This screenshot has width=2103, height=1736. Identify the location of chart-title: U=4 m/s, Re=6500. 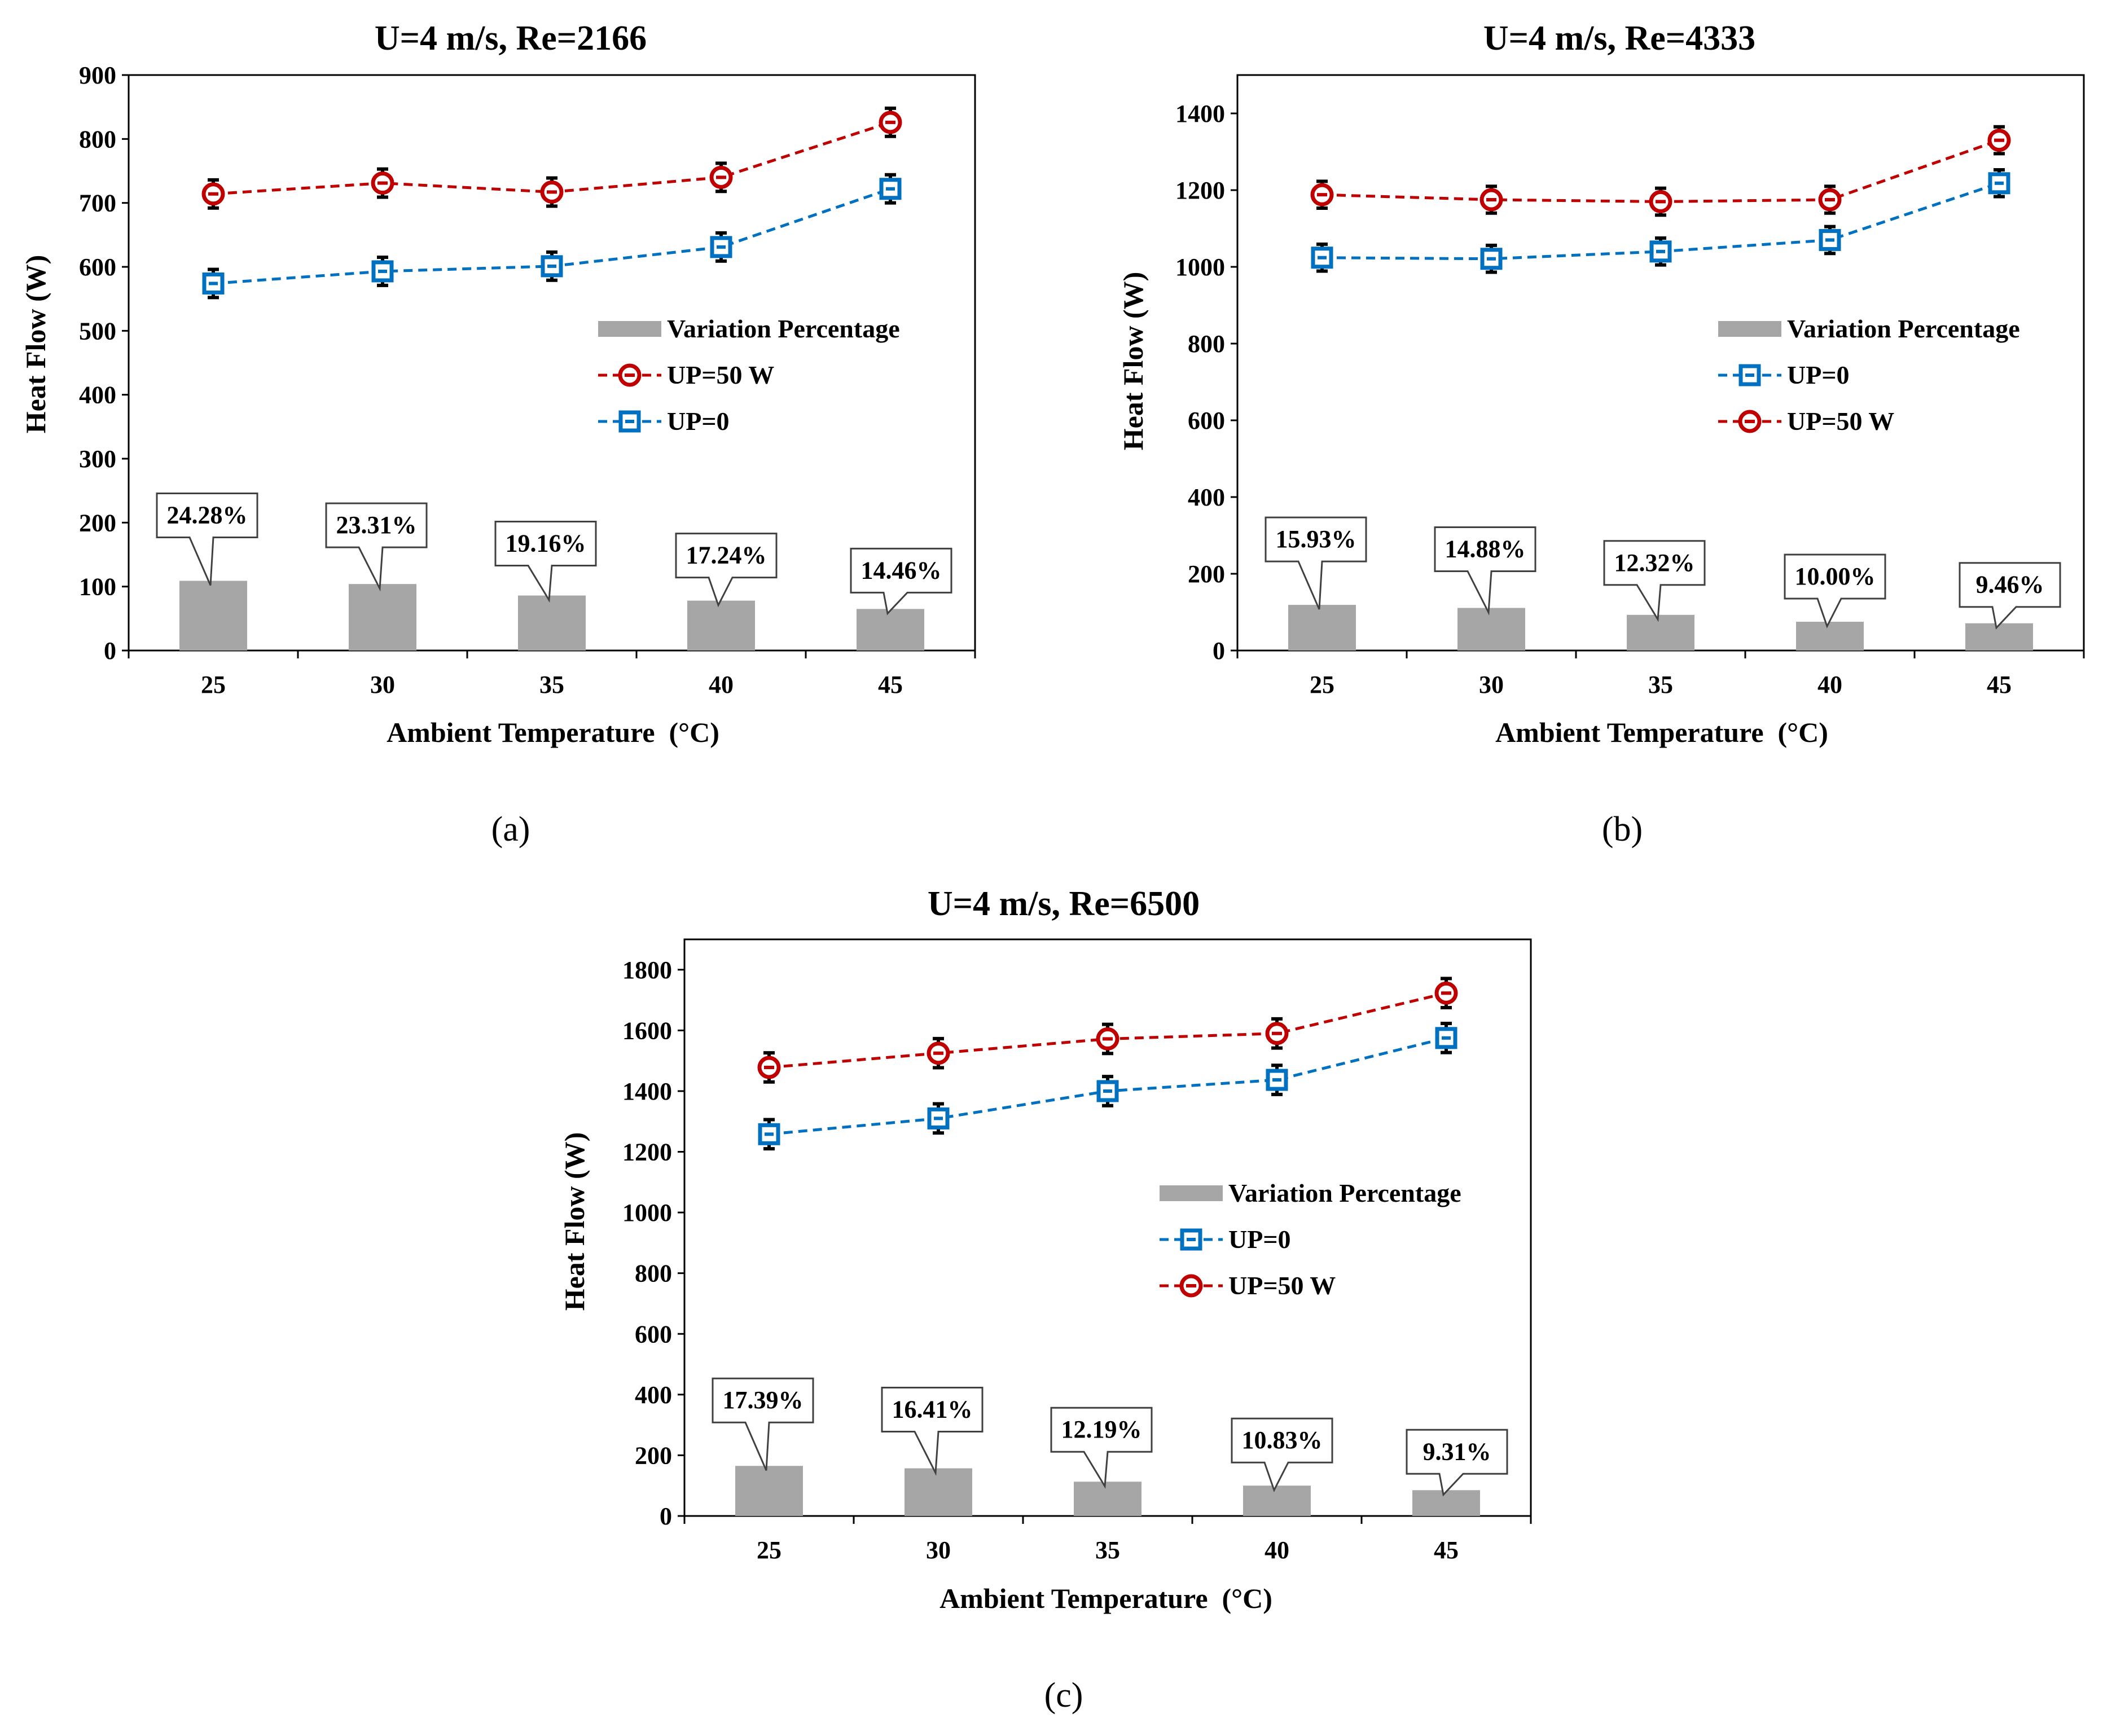
(1064, 904).